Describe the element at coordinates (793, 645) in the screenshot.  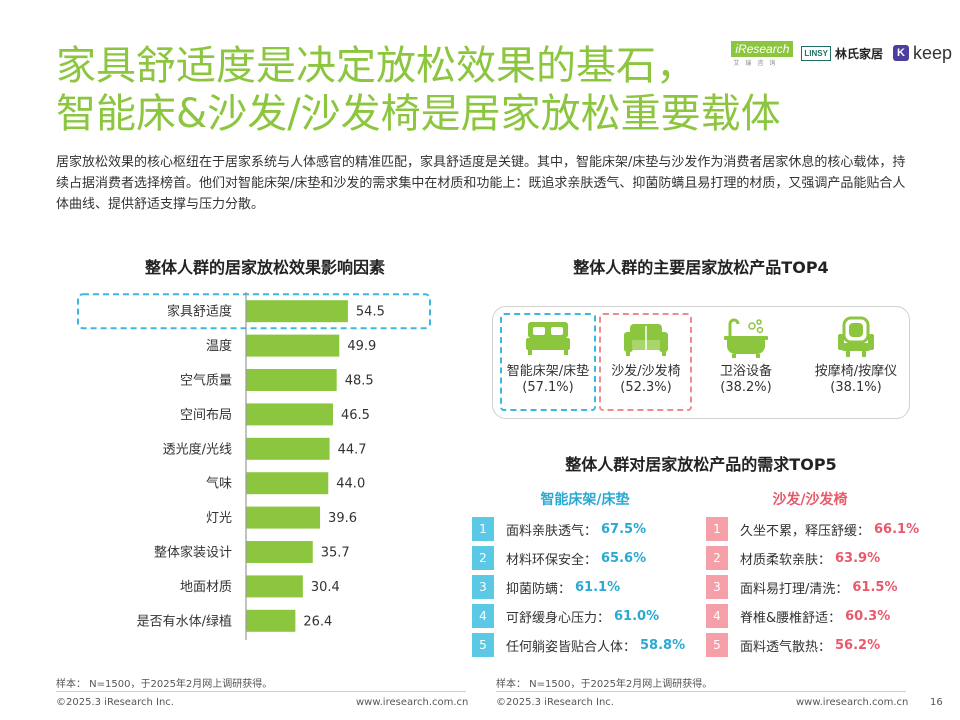
I see `list-item: 5 面料透气散热： 56.2%` at that location.